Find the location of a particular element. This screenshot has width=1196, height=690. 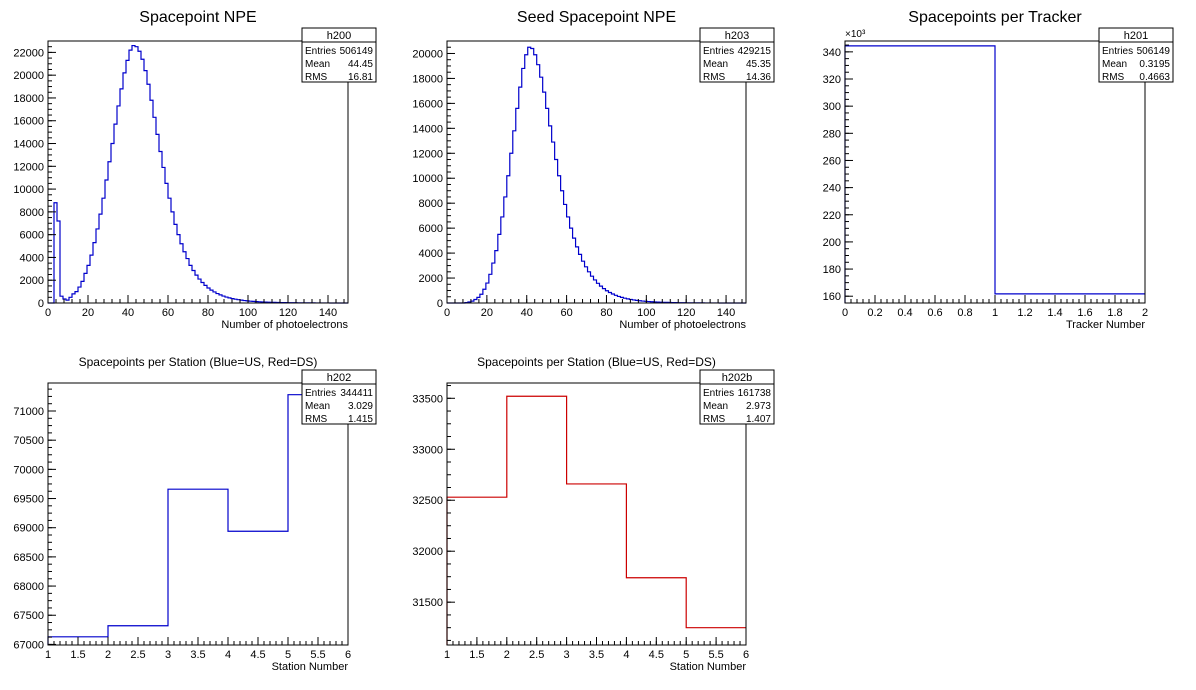

x-tick-label: 0.2 is located at coordinates (874, 313).